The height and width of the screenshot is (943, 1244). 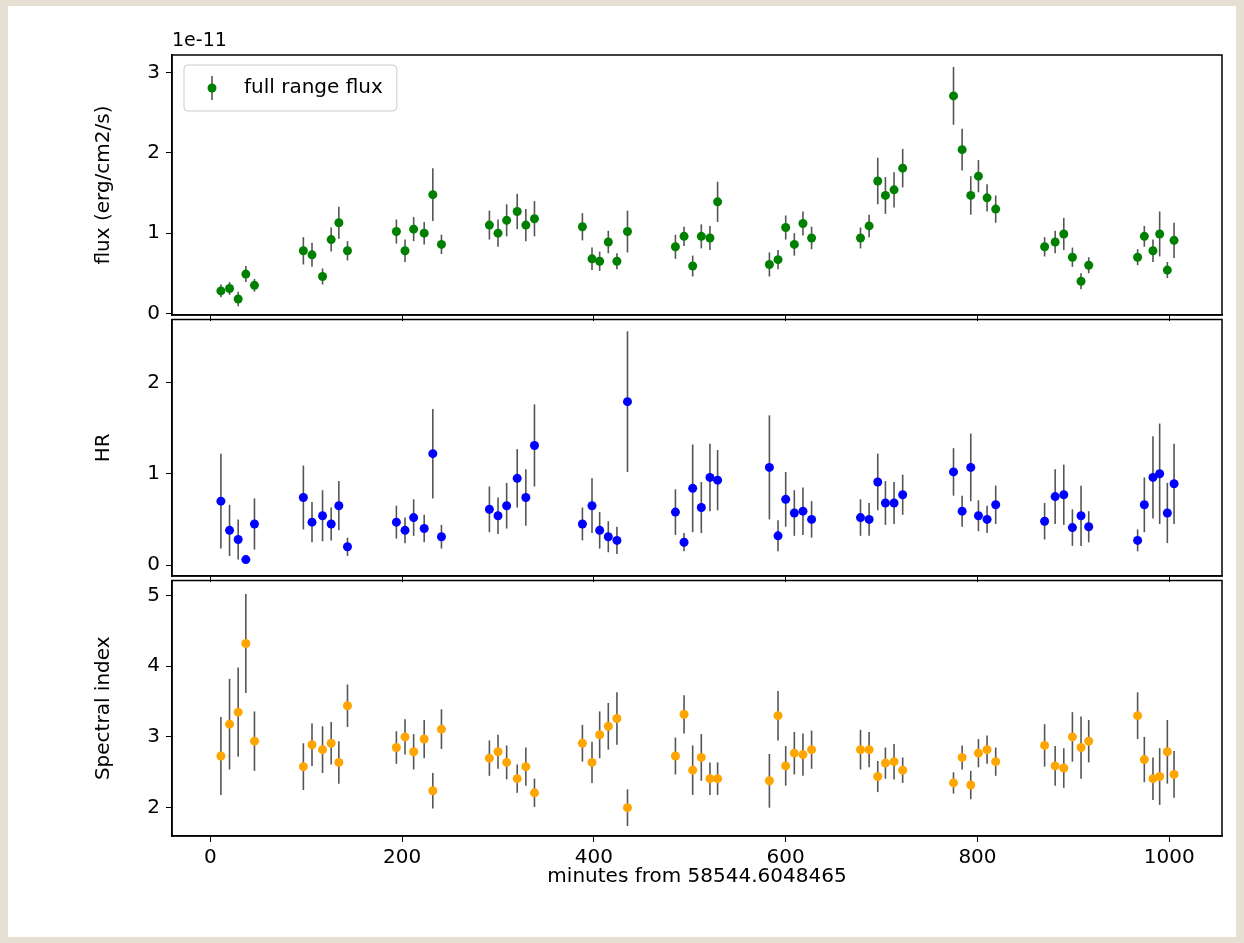 What do you see at coordinates (313, 86) in the screenshot?
I see `legend-label: full range flux` at bounding box center [313, 86].